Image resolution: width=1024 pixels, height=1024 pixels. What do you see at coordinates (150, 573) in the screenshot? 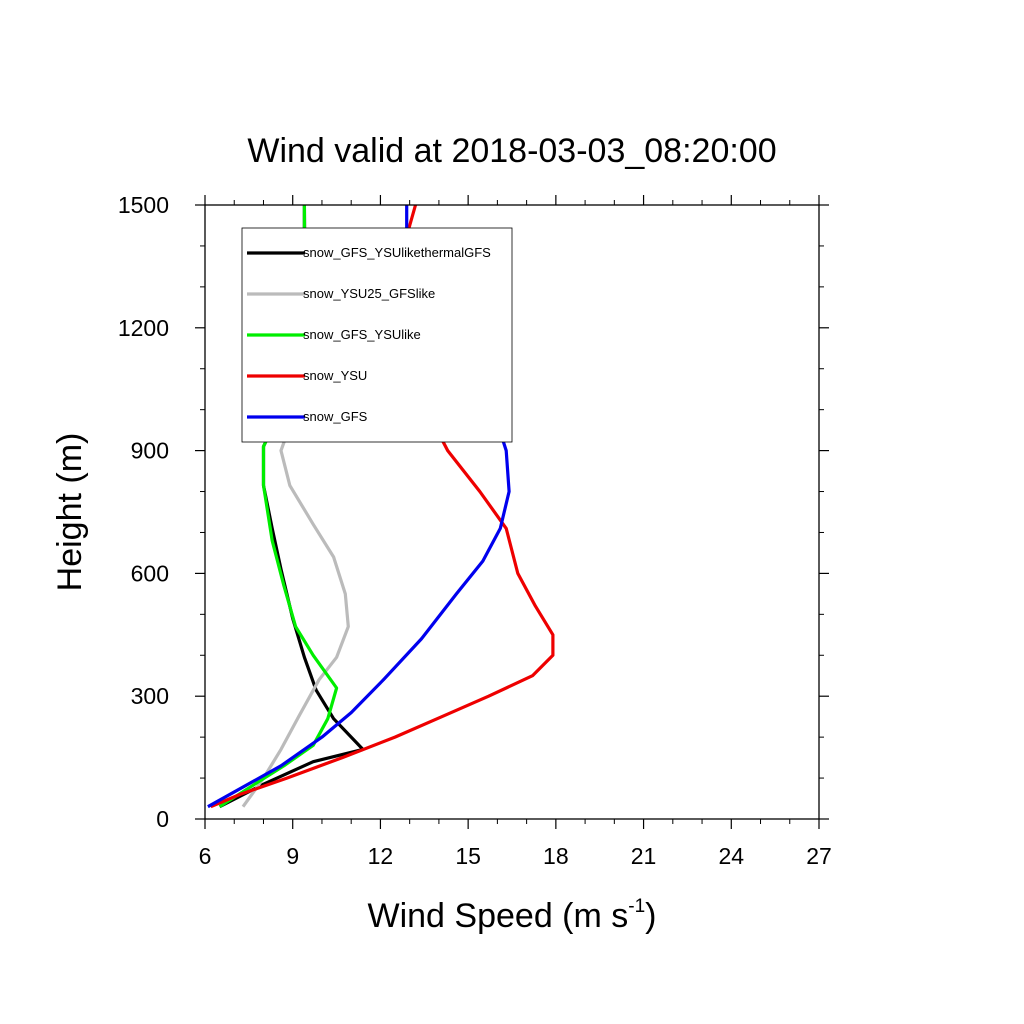
I see `y-tick-label: 600` at bounding box center [150, 573].